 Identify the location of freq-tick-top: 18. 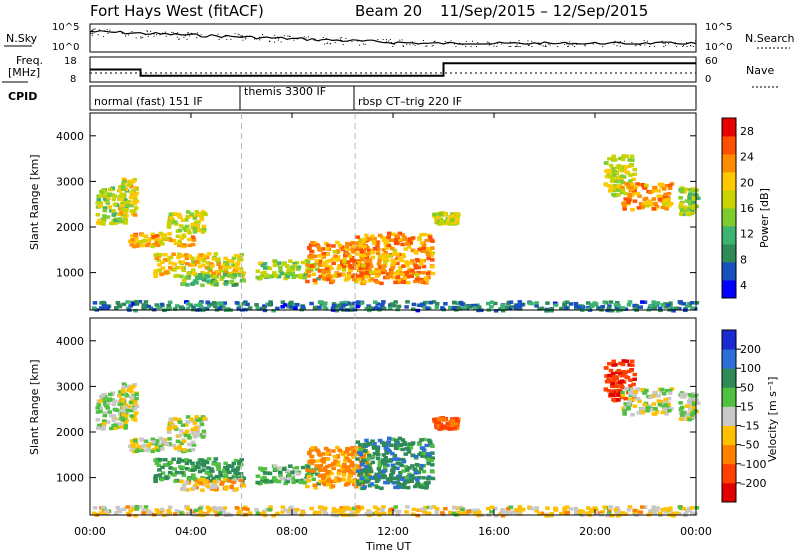
(70, 61).